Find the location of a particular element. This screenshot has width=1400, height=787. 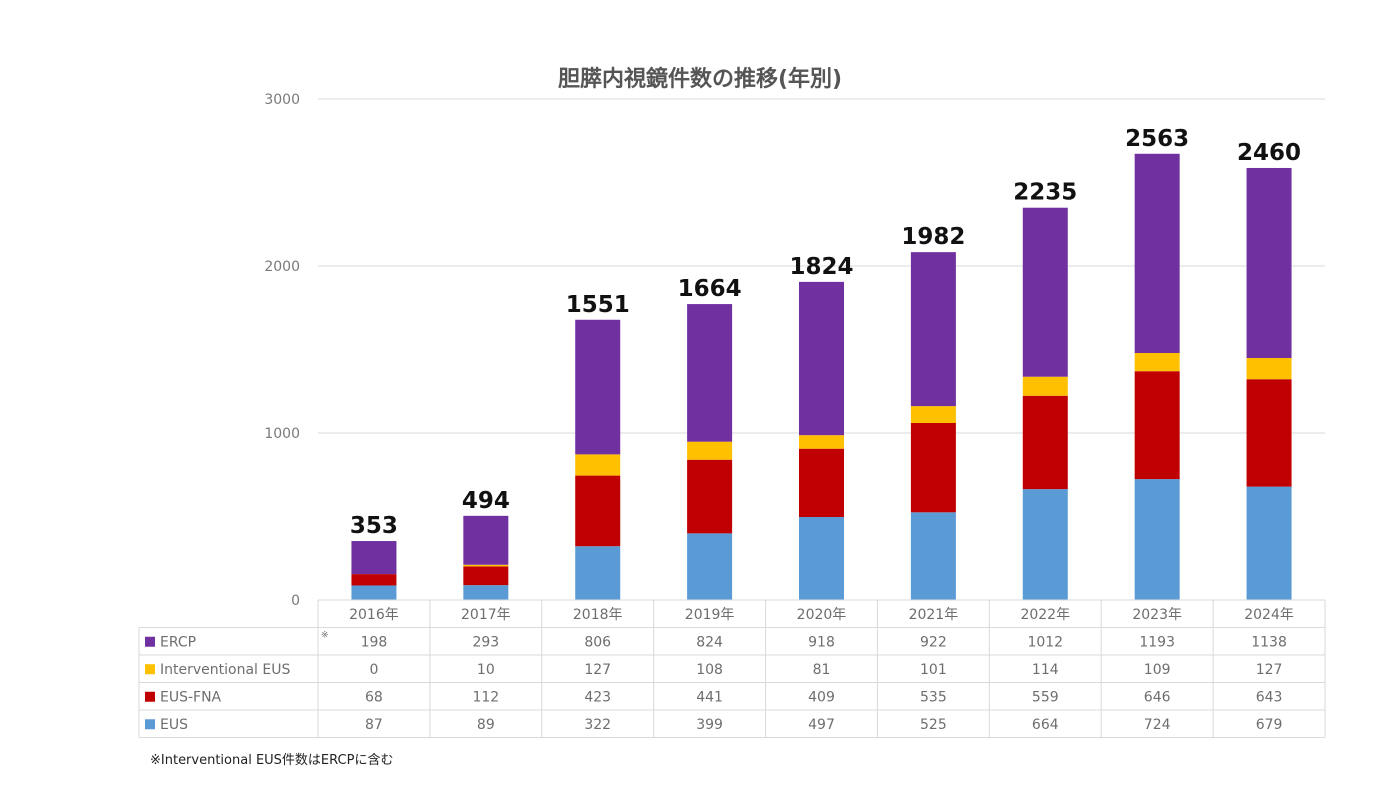

category-label: 2018年 is located at coordinates (598, 615).